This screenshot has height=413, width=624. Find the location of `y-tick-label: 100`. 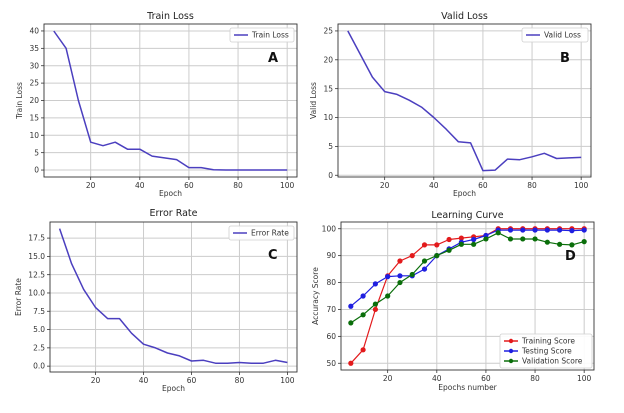

y-tick-label: 100 is located at coordinates (329, 228).